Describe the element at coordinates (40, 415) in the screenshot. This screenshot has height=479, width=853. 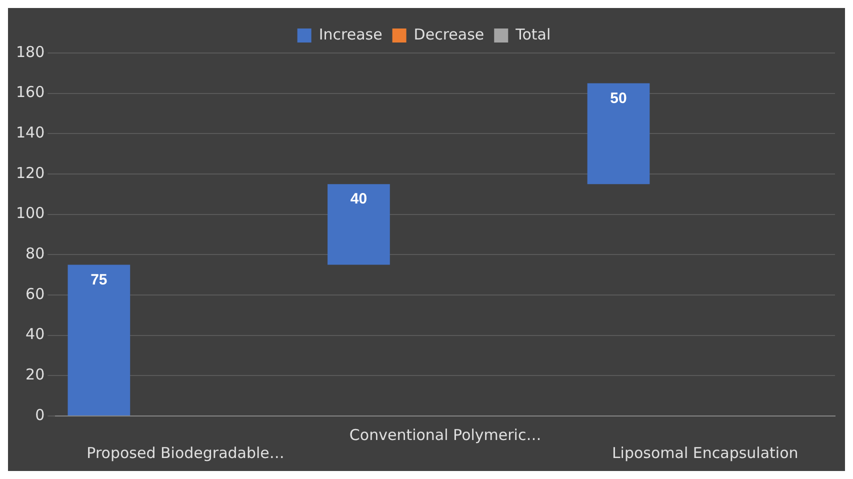
I see `y-tick-label: 0` at that location.